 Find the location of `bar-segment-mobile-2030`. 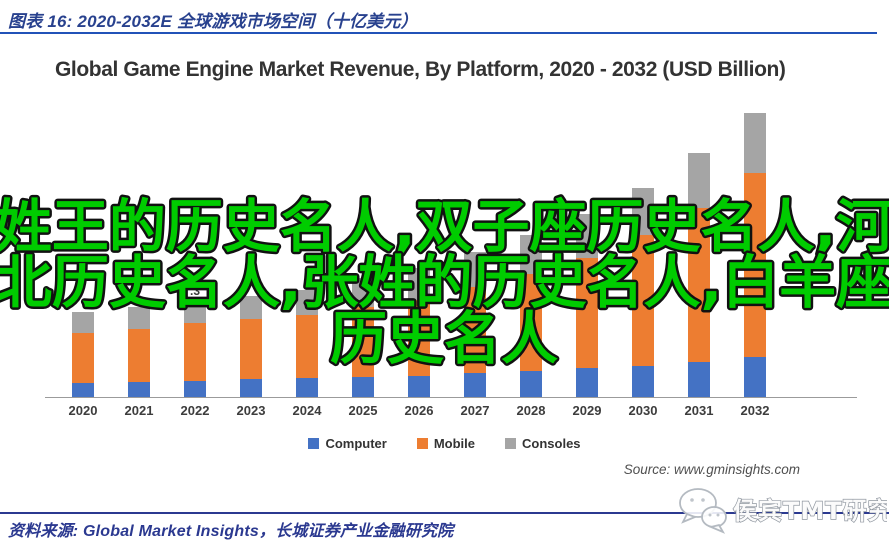

bar-segment-mobile-2030 is located at coordinates (643, 300).